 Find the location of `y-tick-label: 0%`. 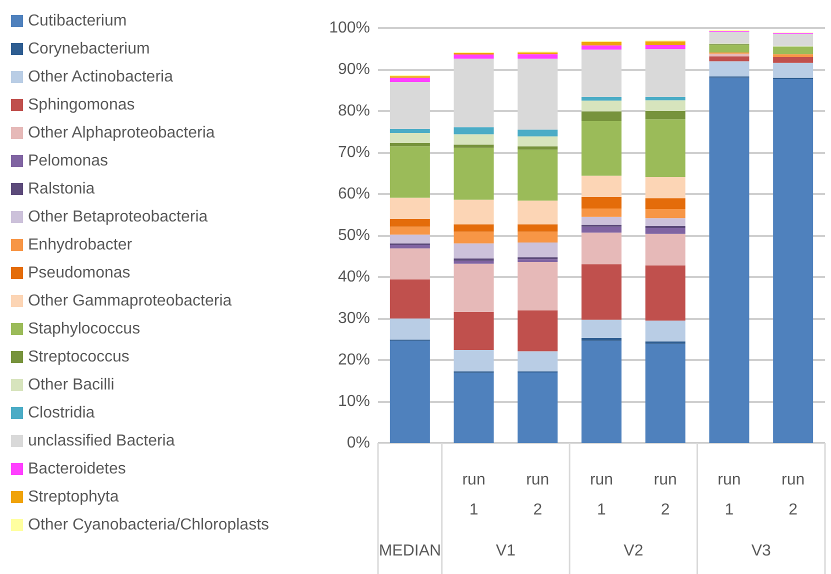

y-tick-label: 0% is located at coordinates (358, 443).